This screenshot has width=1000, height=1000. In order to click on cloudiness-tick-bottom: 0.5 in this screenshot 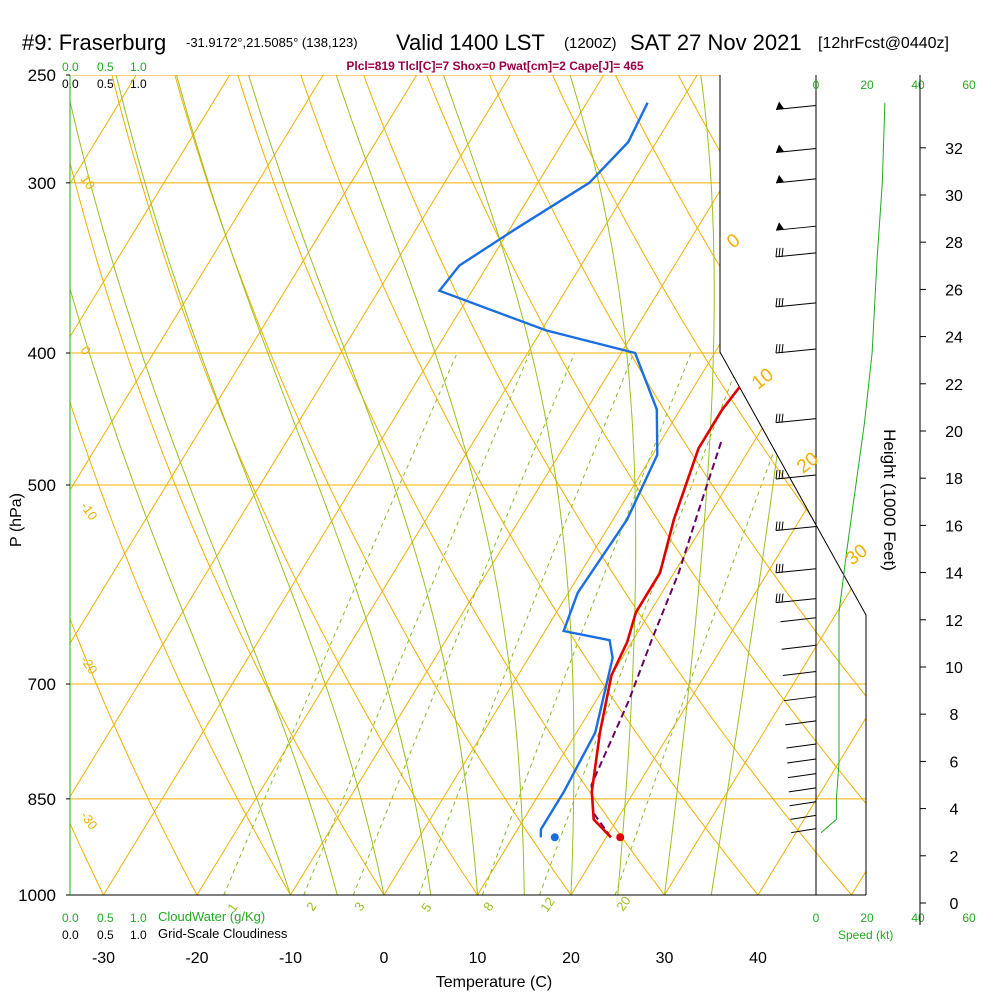, I will do `click(105, 935)`.